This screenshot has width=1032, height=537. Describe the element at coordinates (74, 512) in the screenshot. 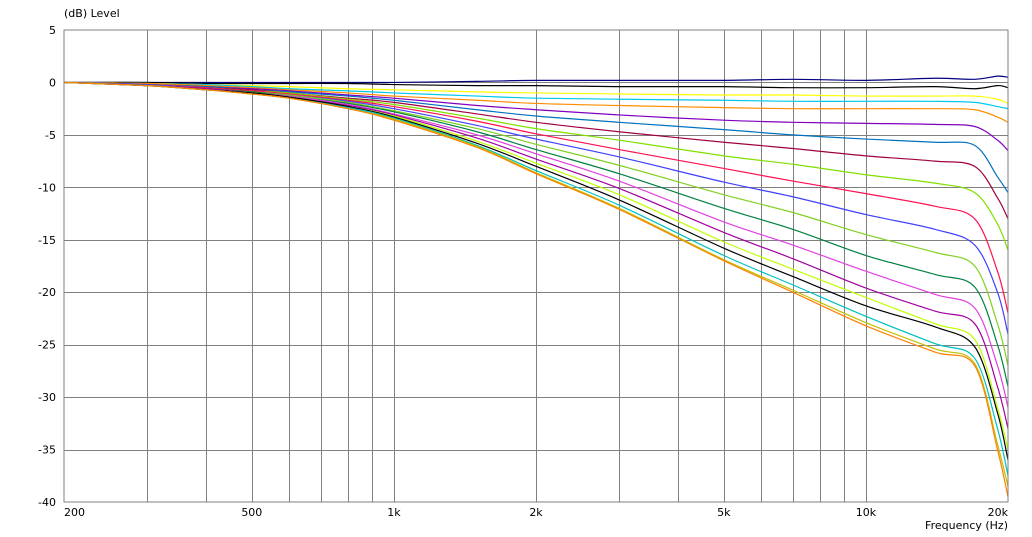

I see `x-tick-label: 200` at that location.